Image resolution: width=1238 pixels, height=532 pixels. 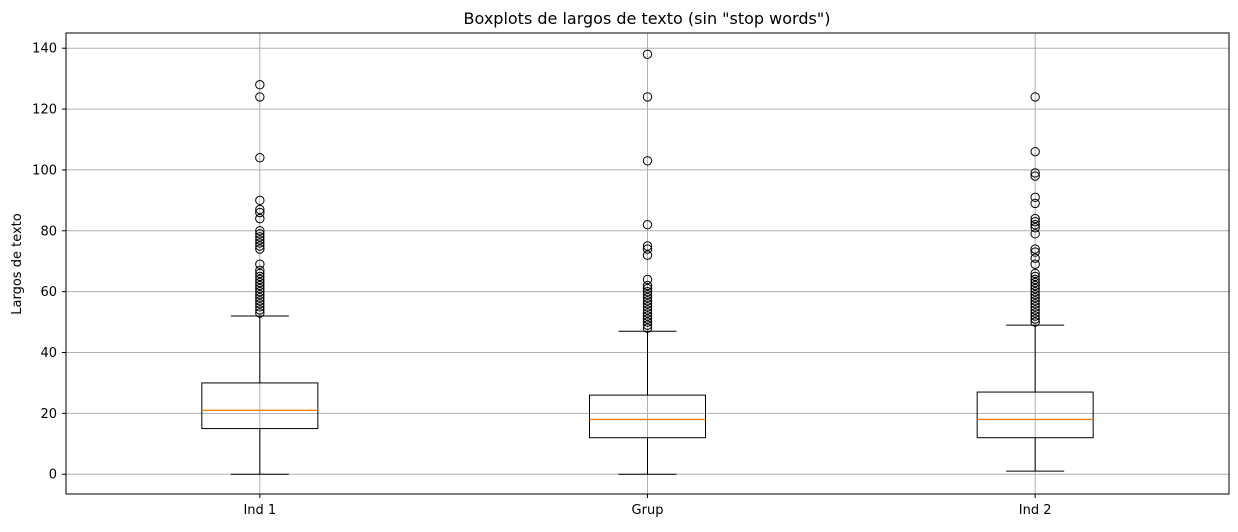 What do you see at coordinates (17, 263) in the screenshot?
I see `y-axis-label: Largos de texto` at bounding box center [17, 263].